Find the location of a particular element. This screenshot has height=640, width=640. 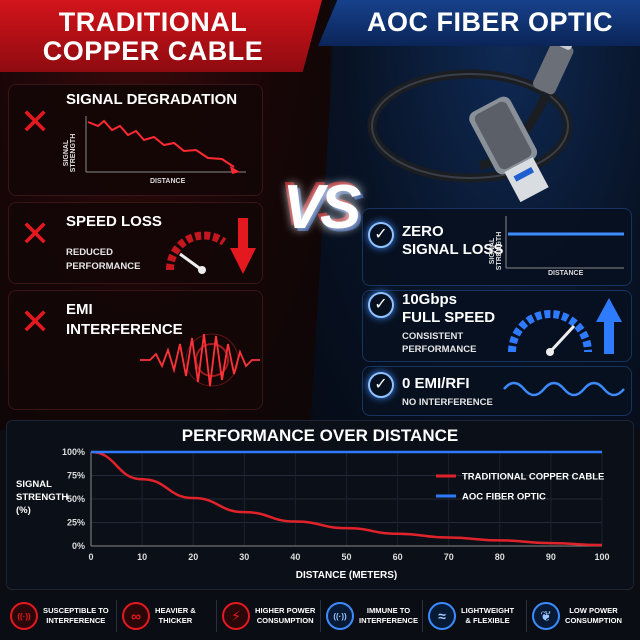

x-tick-label: 100 is located at coordinates (601, 557).